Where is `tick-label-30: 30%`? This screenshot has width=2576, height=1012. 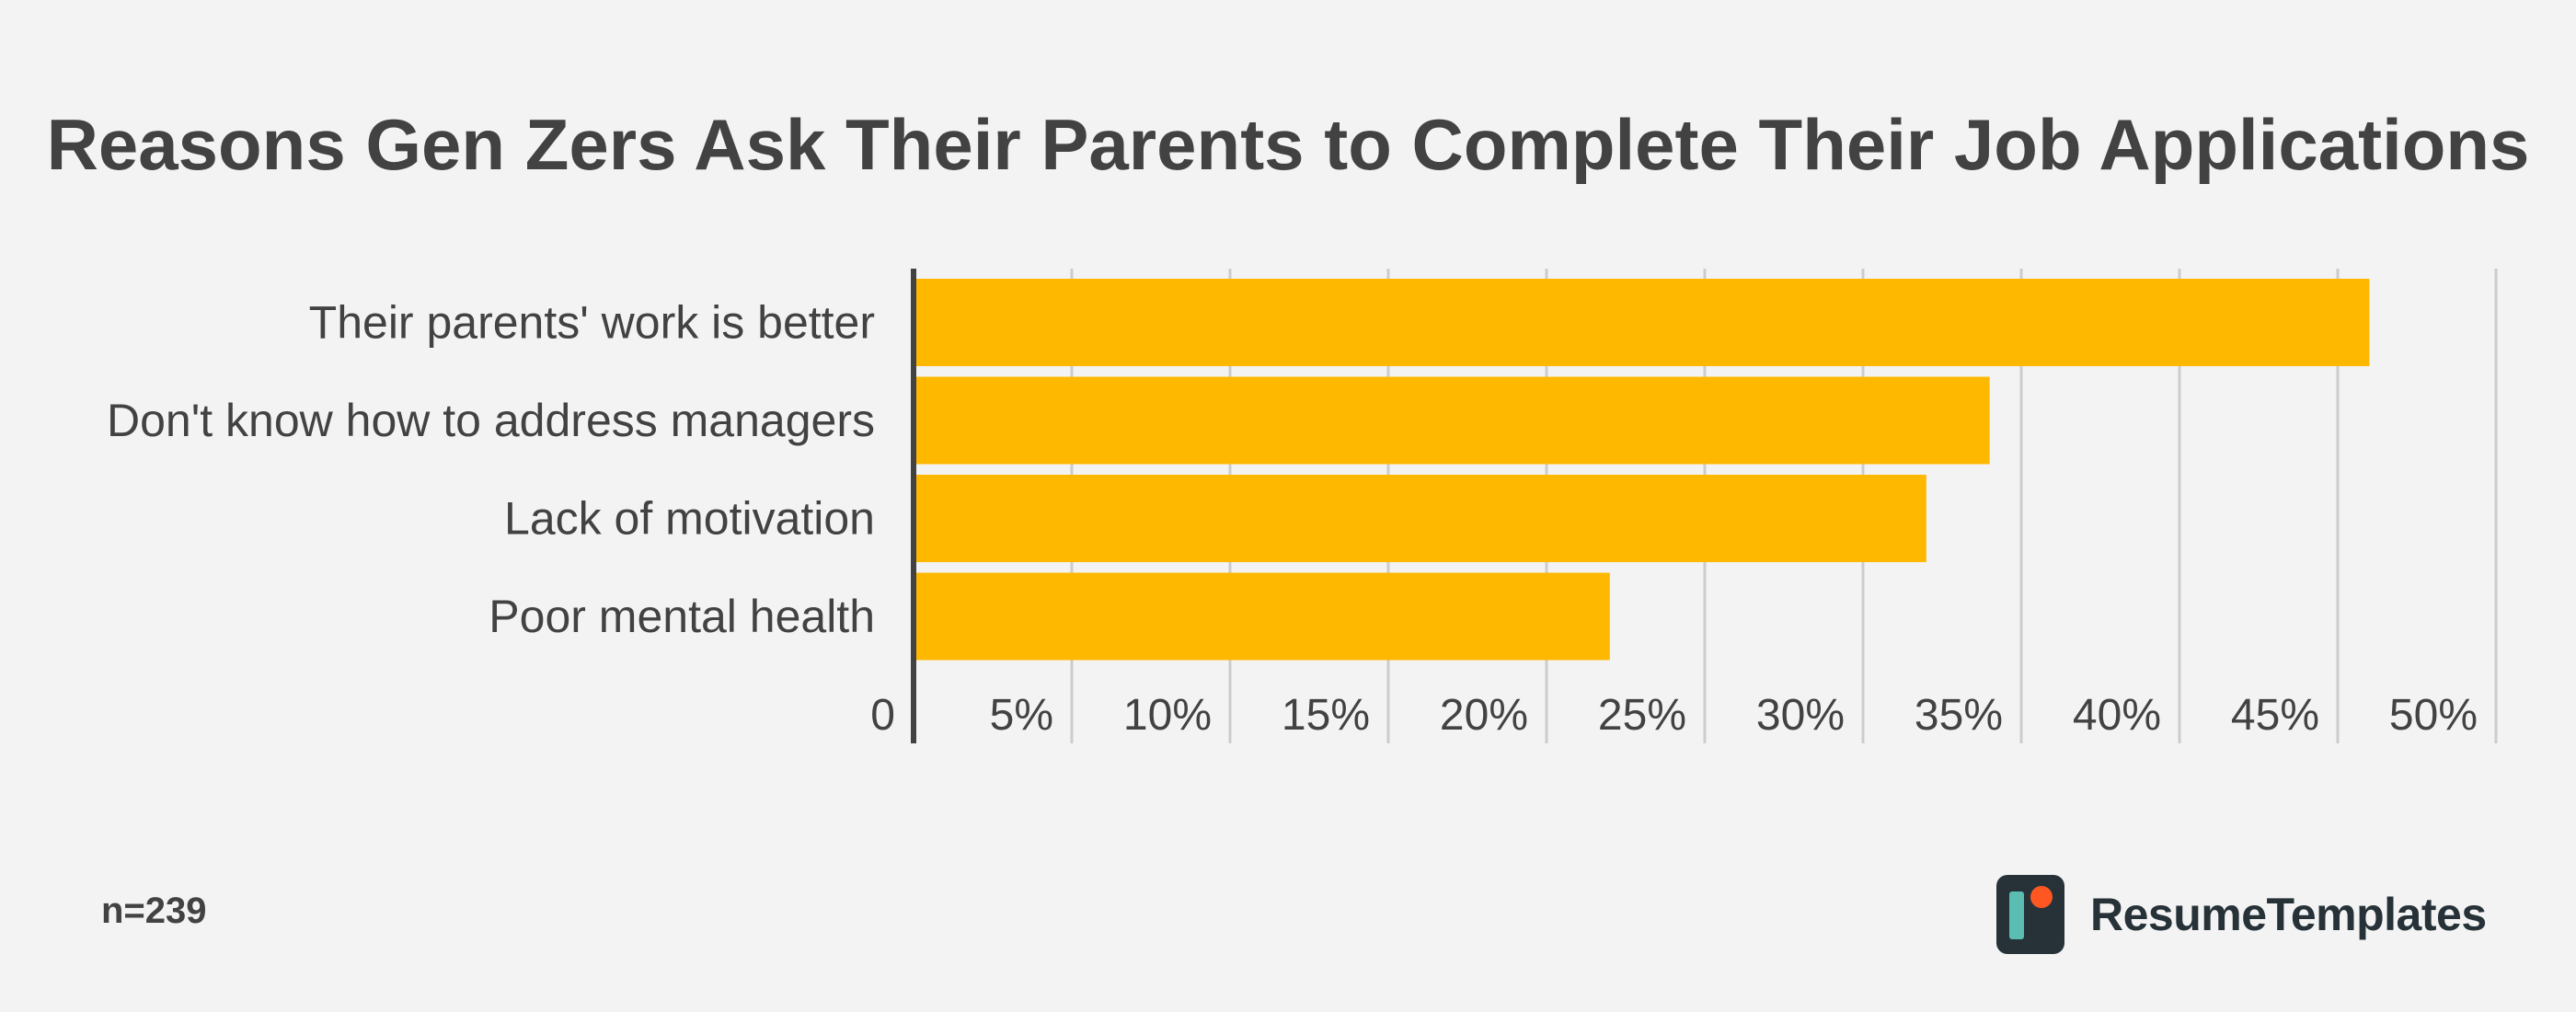 tick-label-30: 30% is located at coordinates (1800, 715).